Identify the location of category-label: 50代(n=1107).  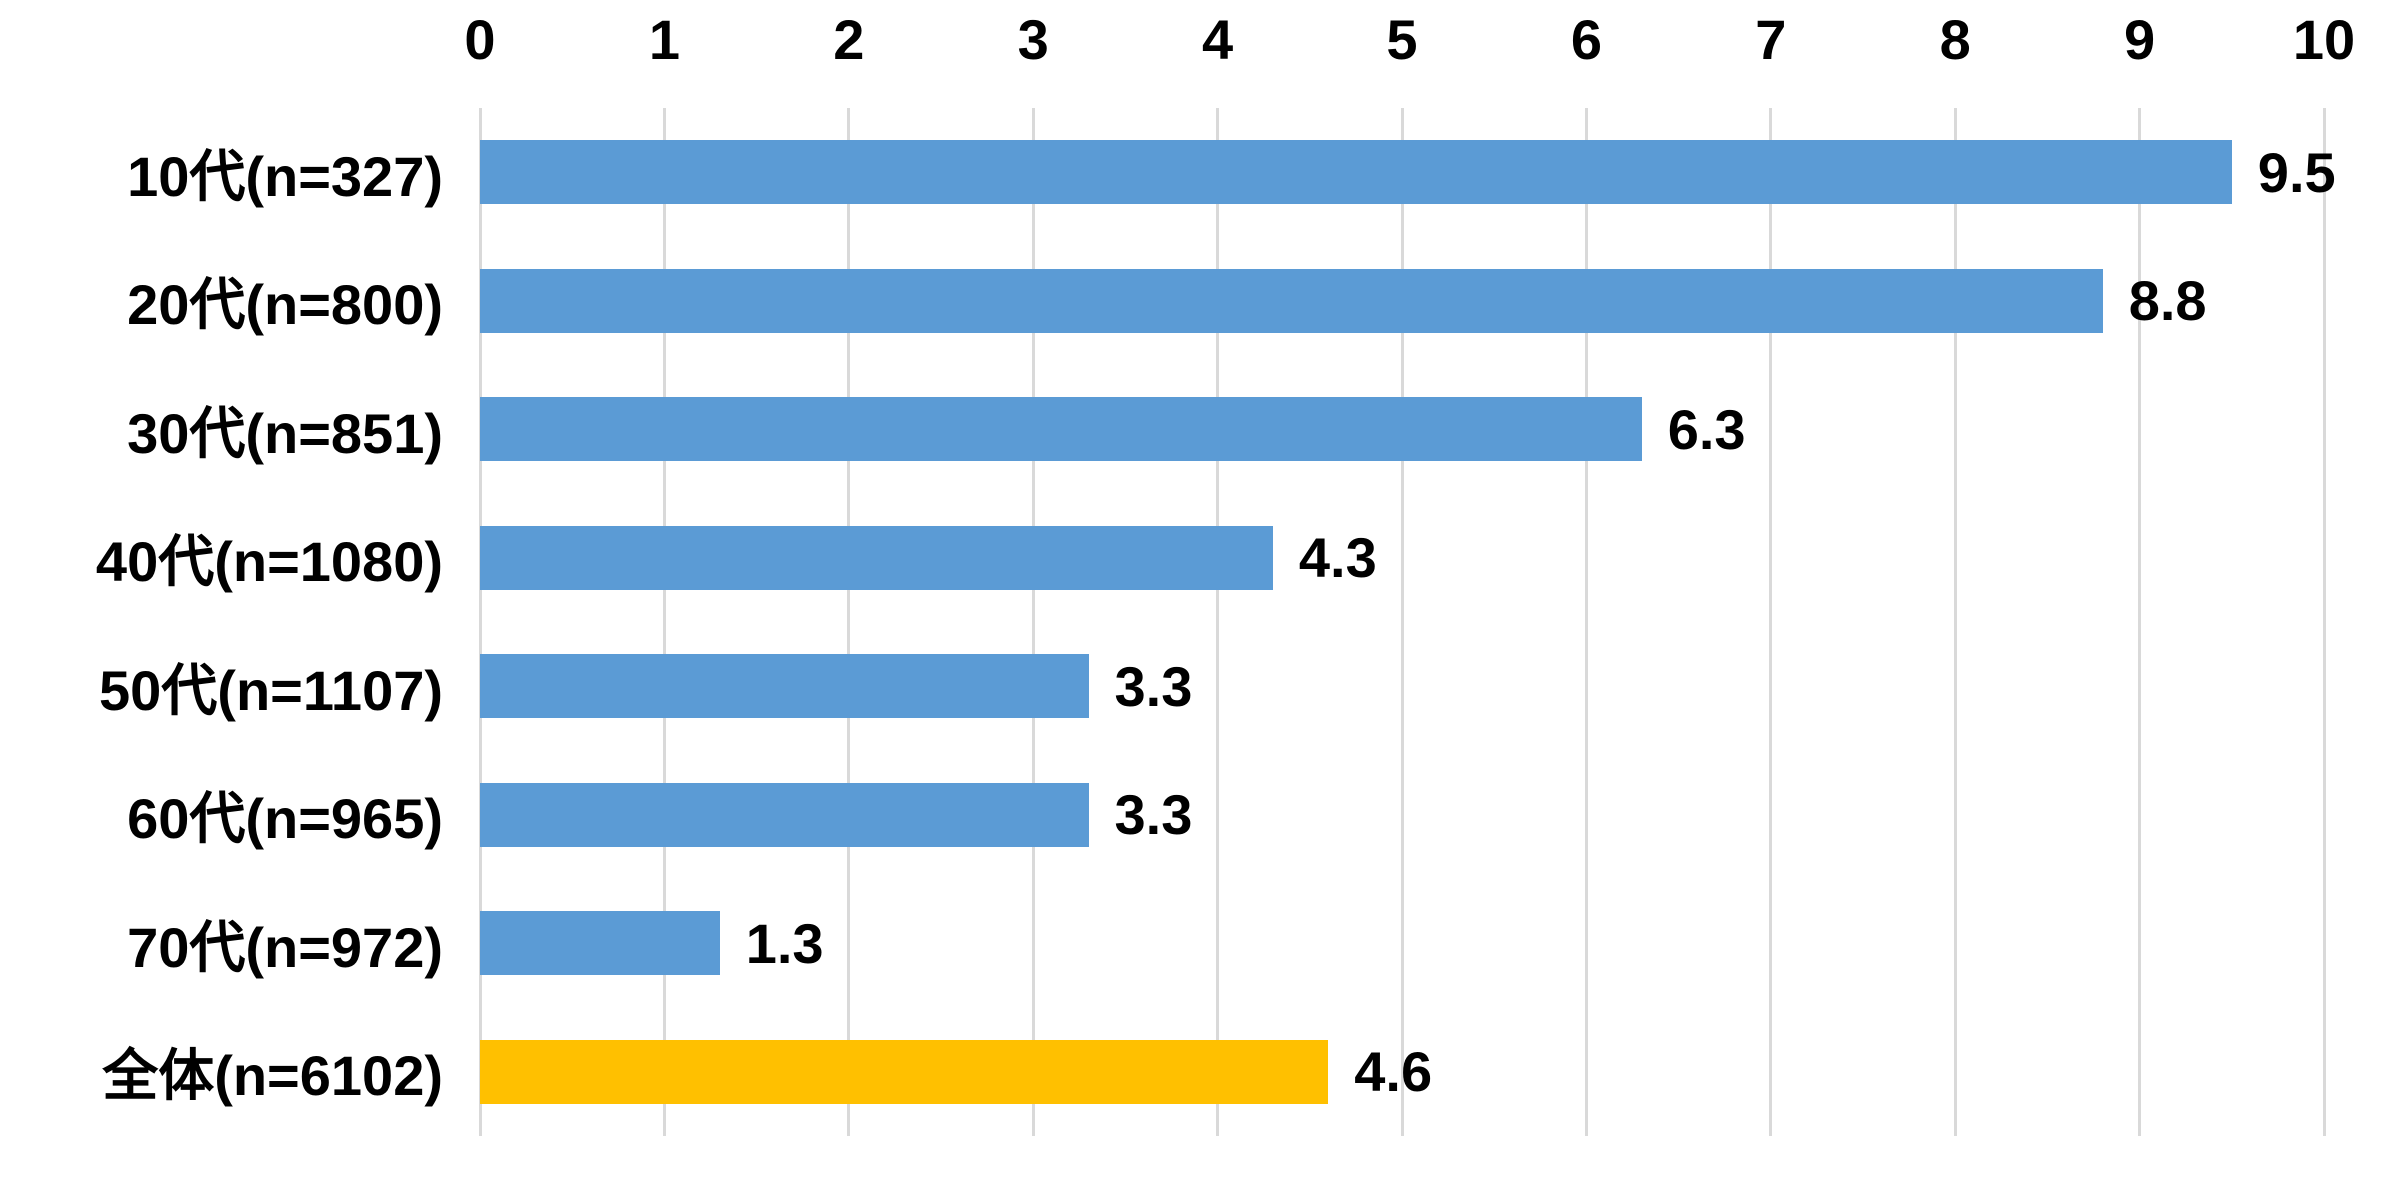
(271, 690).